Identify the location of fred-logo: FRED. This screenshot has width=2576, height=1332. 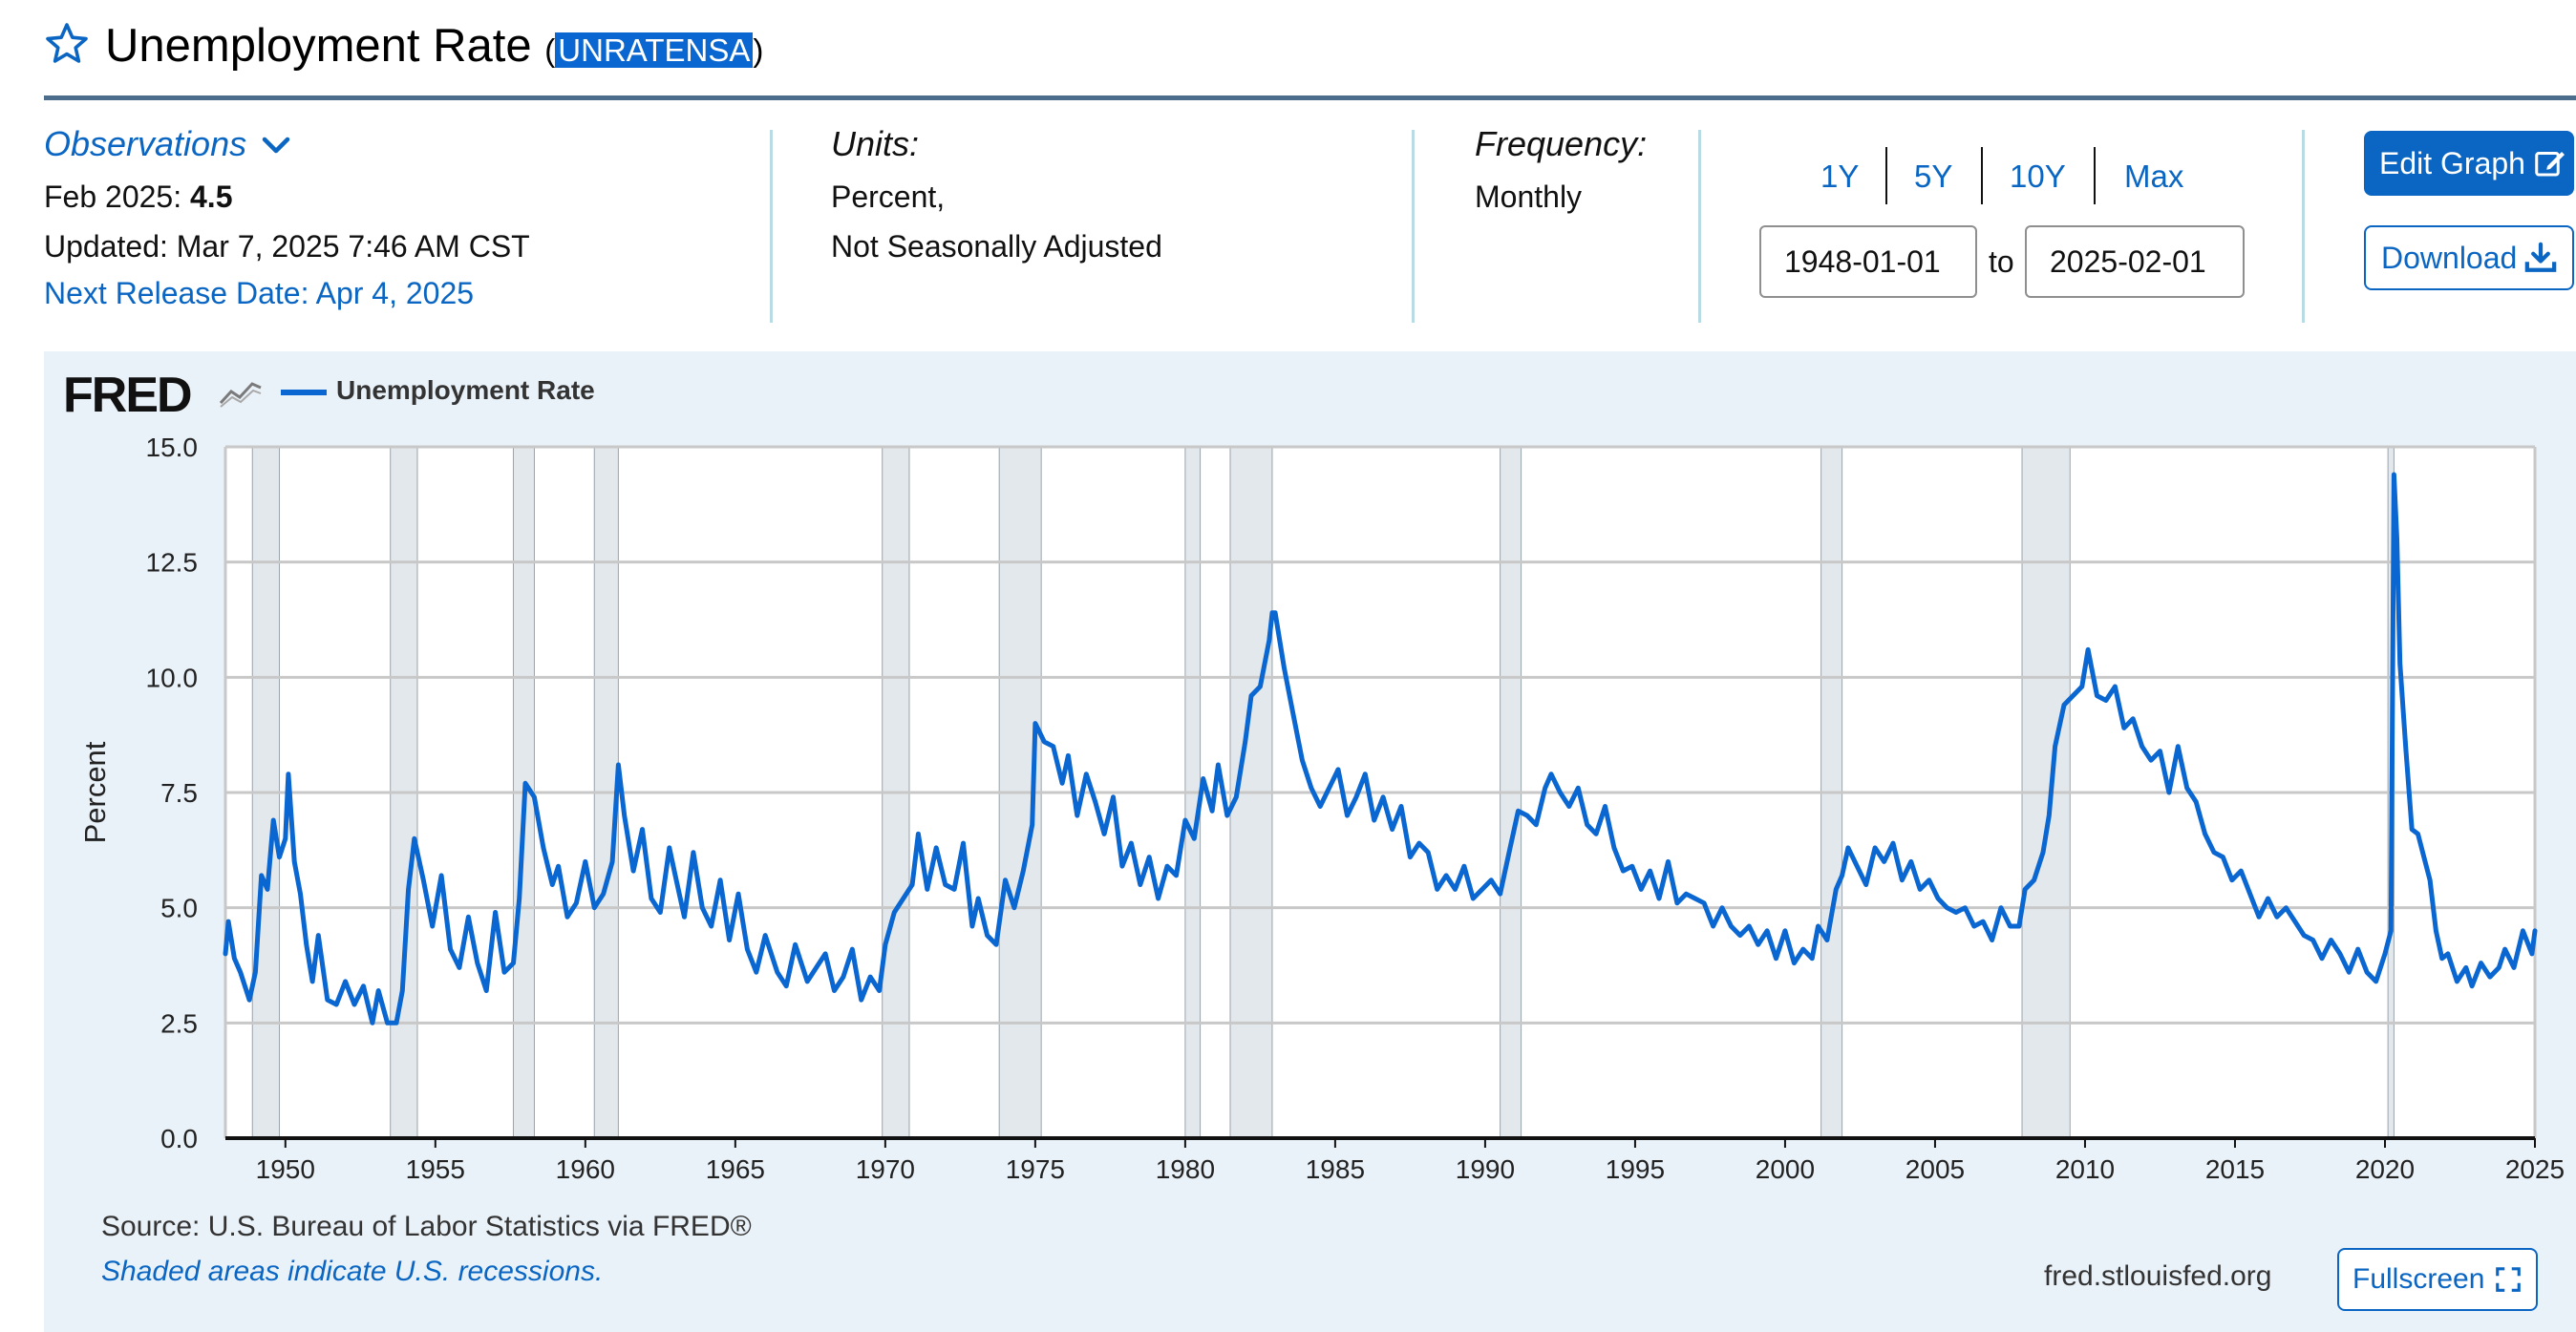
(128, 395).